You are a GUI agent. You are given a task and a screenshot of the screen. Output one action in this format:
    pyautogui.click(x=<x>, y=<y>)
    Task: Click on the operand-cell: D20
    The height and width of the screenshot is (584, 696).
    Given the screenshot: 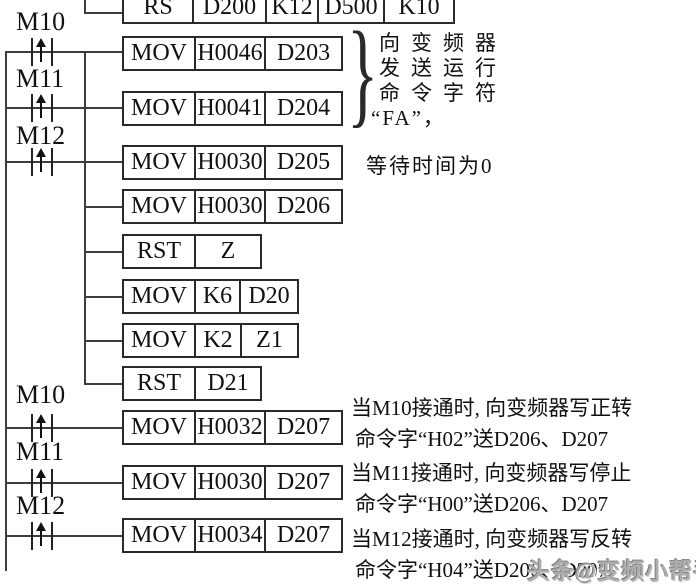 What is the action you would take?
    pyautogui.click(x=268, y=296)
    